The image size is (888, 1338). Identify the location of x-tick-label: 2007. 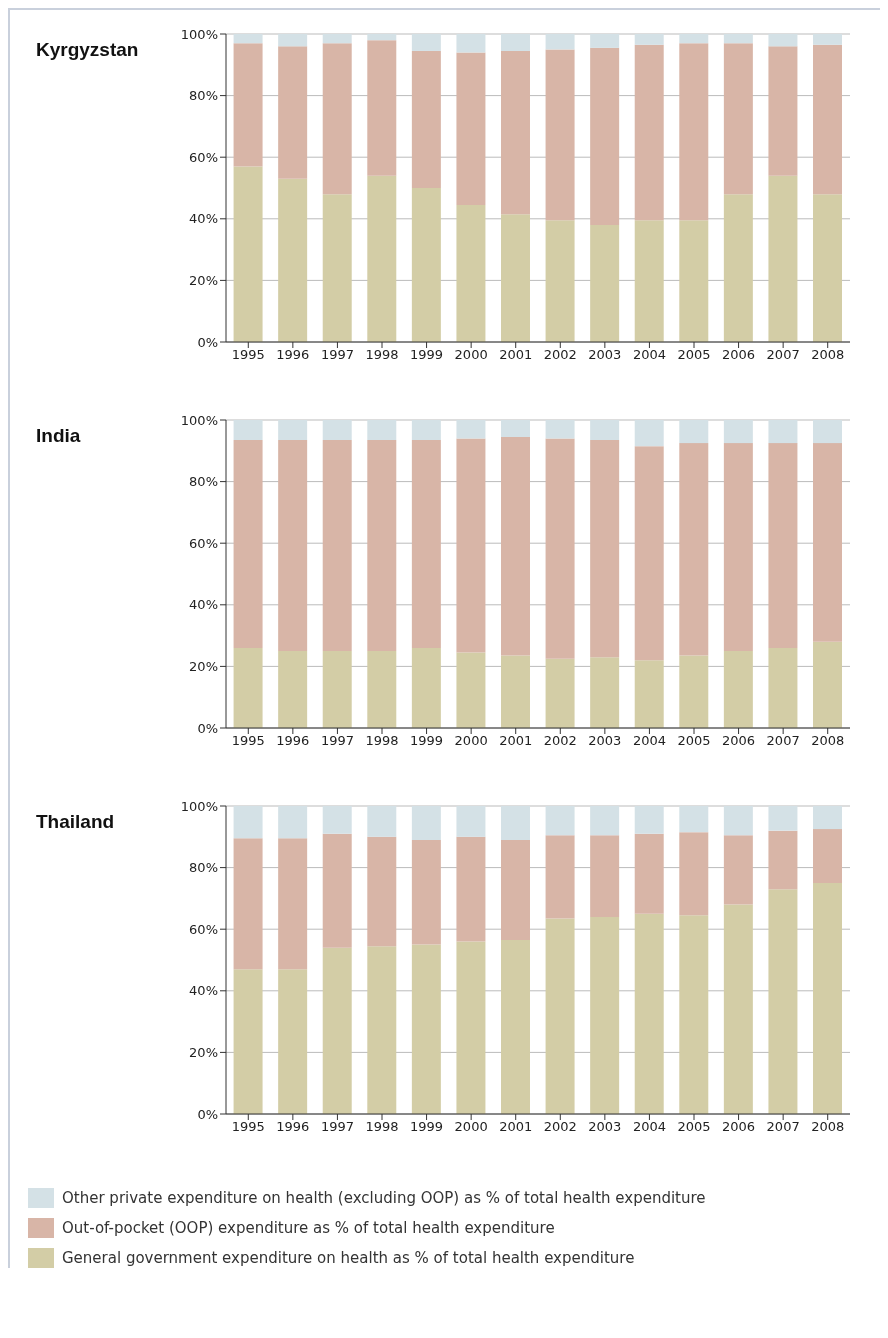
(783, 1127).